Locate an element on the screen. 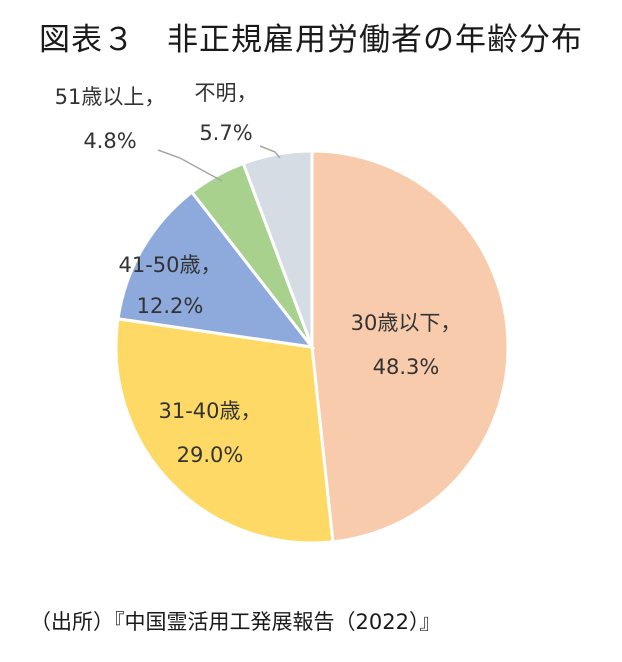 The image size is (622, 662). slice-label-value-5: 5.7% is located at coordinates (225, 133).